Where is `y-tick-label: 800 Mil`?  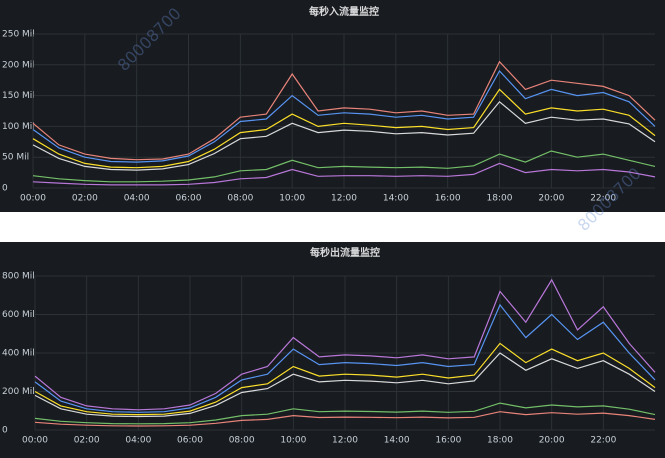
y-tick-label: 800 Mil is located at coordinates (18, 277).